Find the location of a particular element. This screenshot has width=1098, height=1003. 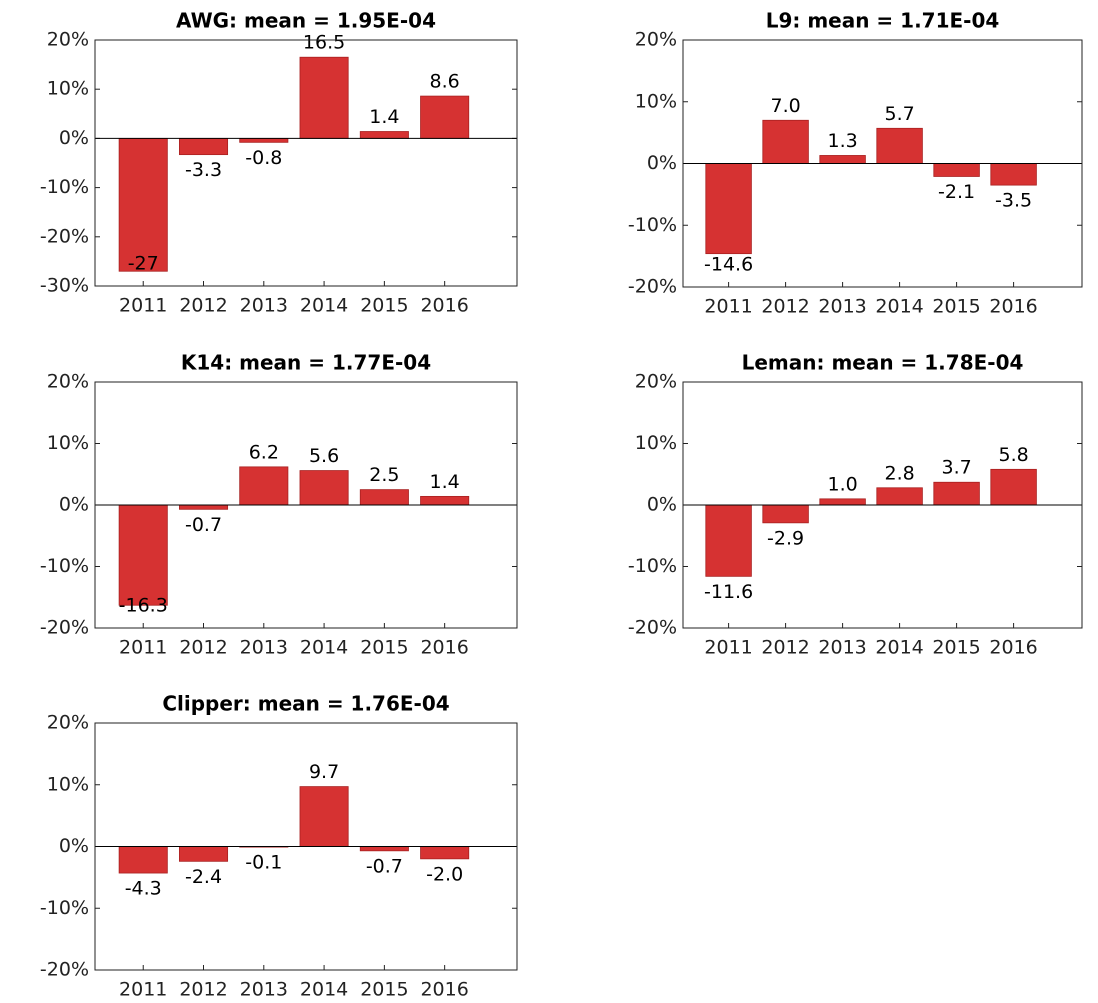

value-label: -11.6 is located at coordinates (728, 592).